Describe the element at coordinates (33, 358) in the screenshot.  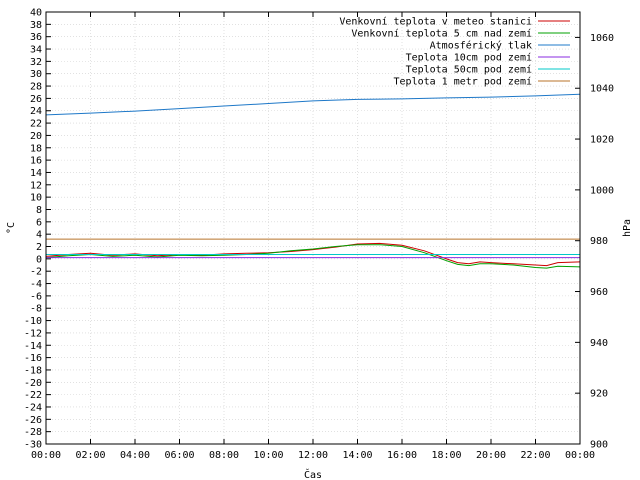
I see `y-tick-label-left: -16` at that location.